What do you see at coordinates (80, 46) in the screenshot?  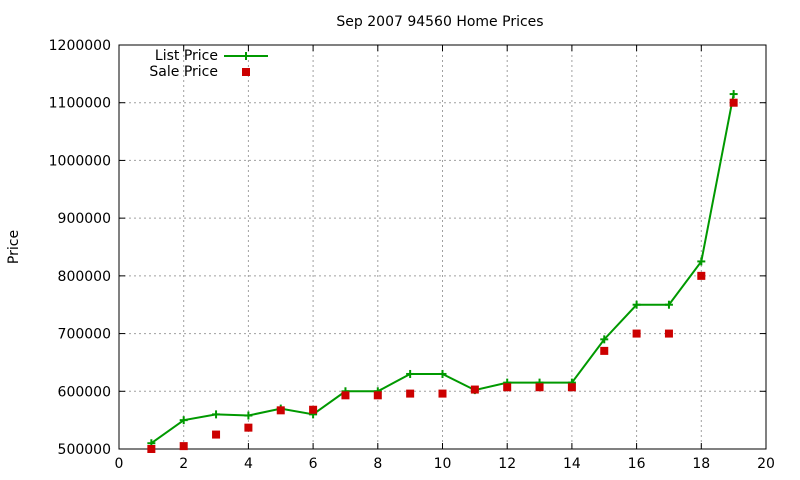 I see `y-tick-label: 1200000` at bounding box center [80, 46].